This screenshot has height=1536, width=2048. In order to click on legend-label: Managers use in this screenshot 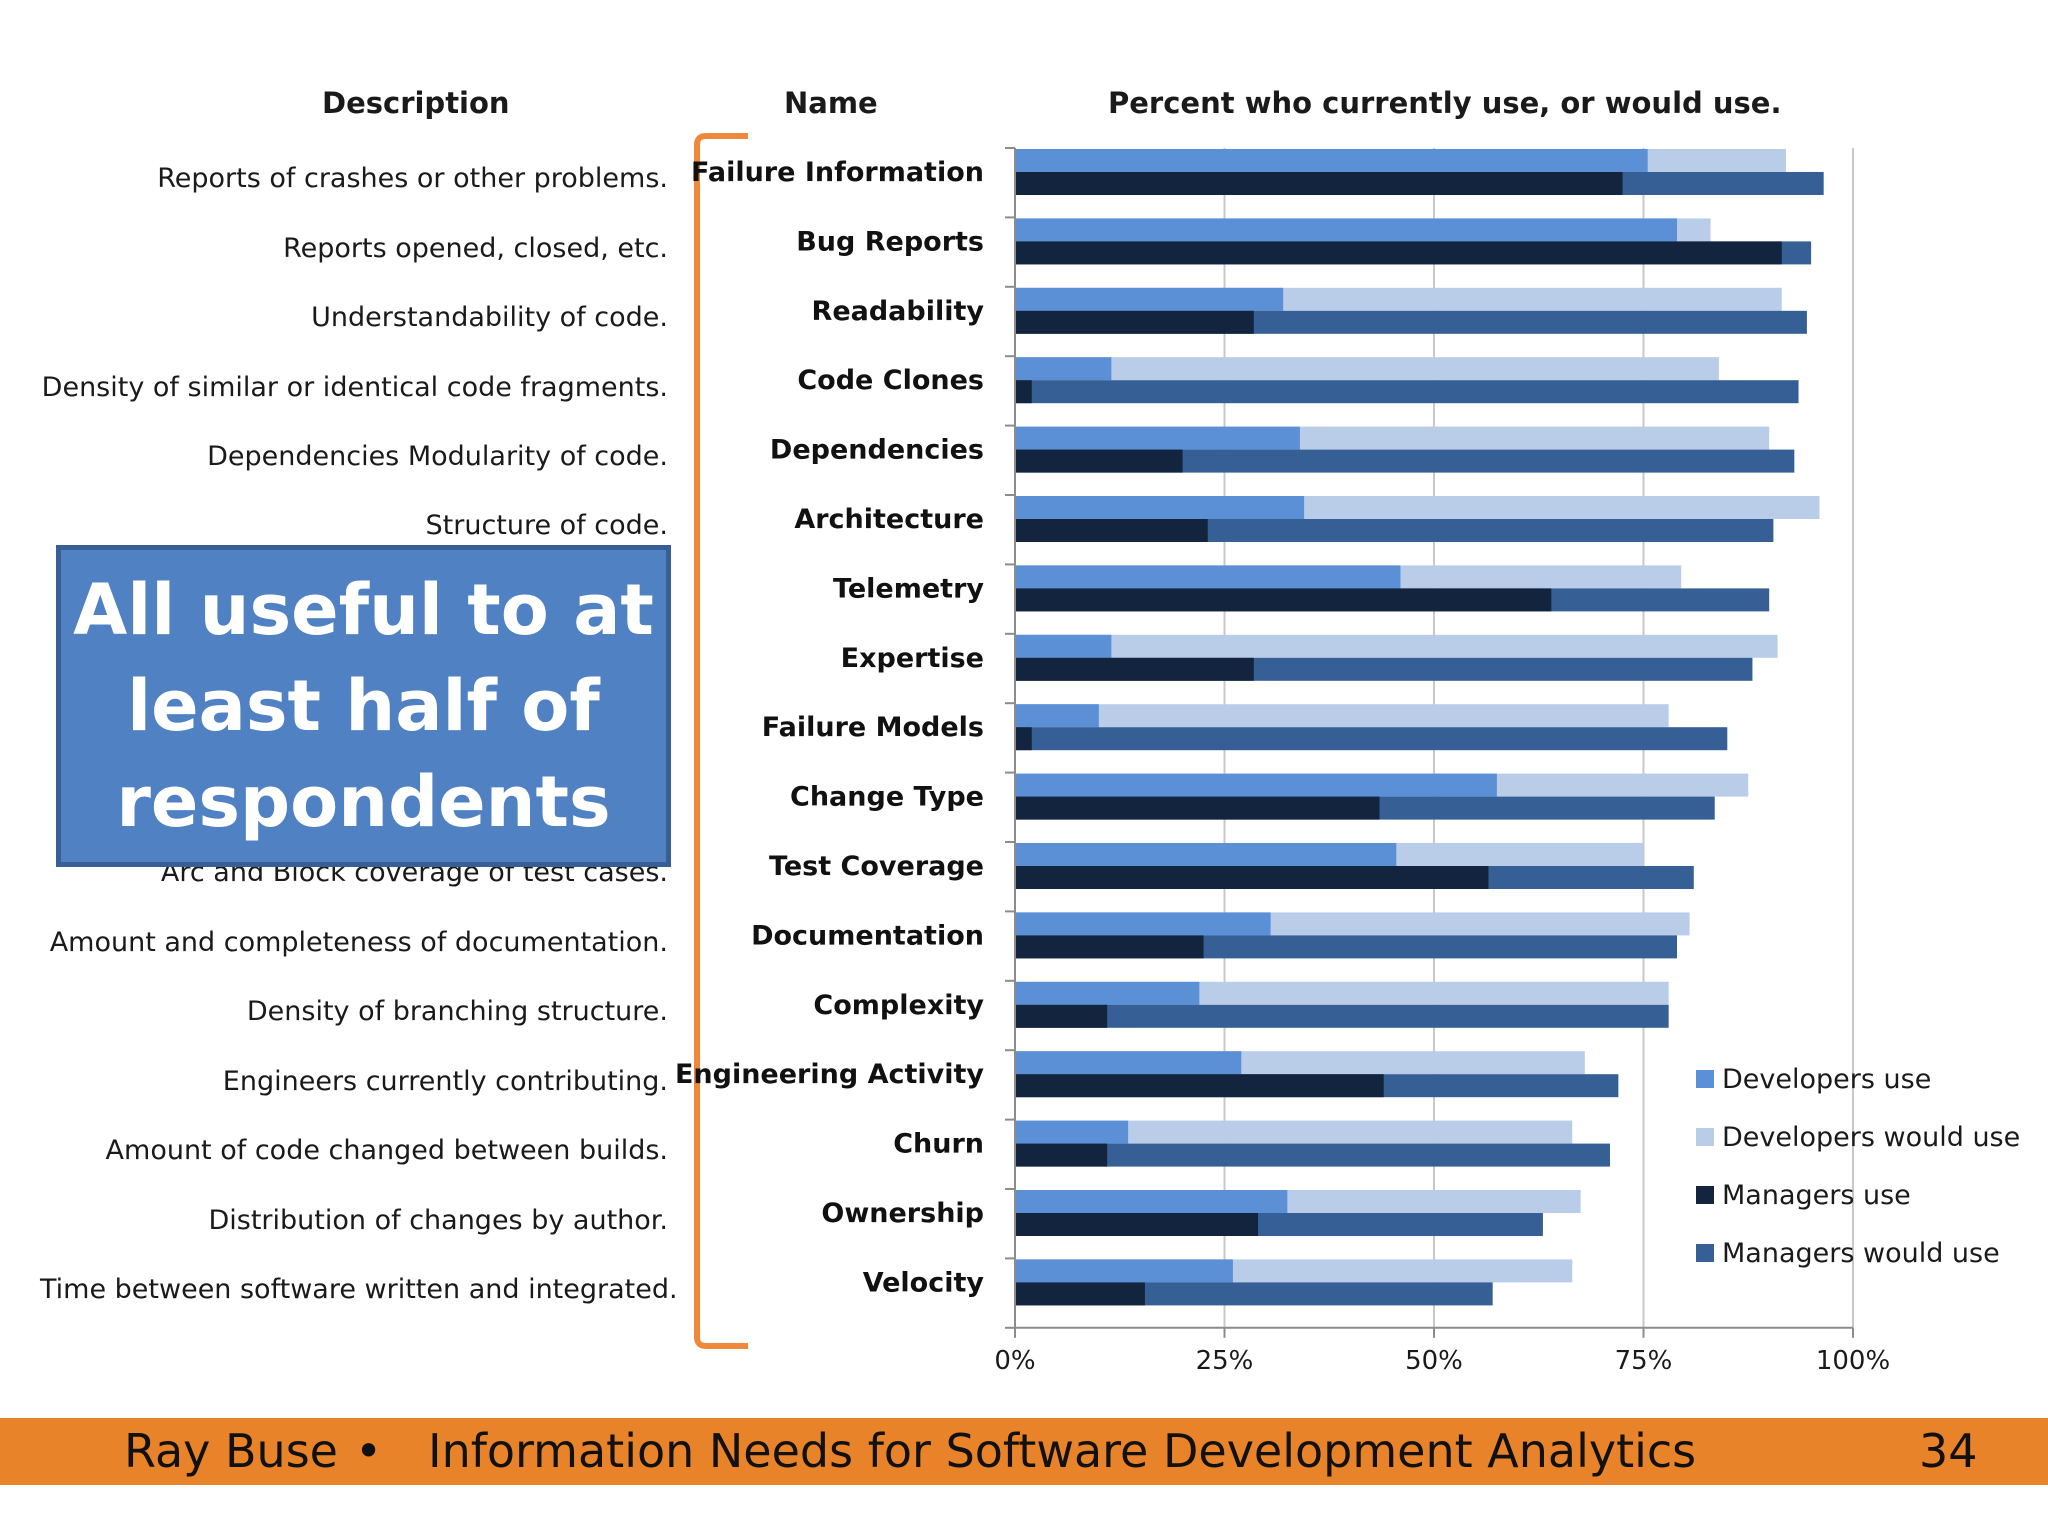, I will do `click(1816, 1195)`.